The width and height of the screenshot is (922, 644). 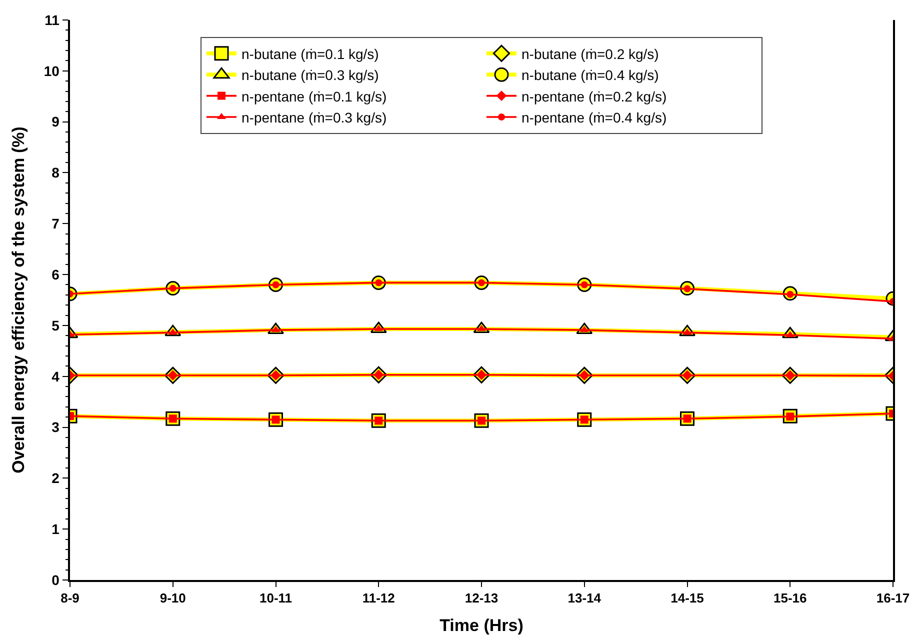 I want to click on y-tick-label: 2, so click(x=56, y=478).